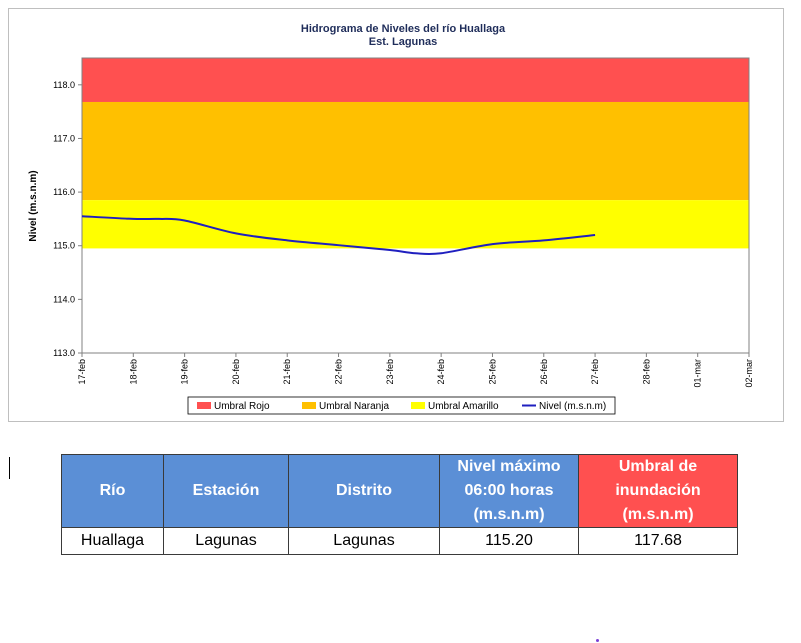  I want to click on table-cell: Huallaga, so click(112, 541).